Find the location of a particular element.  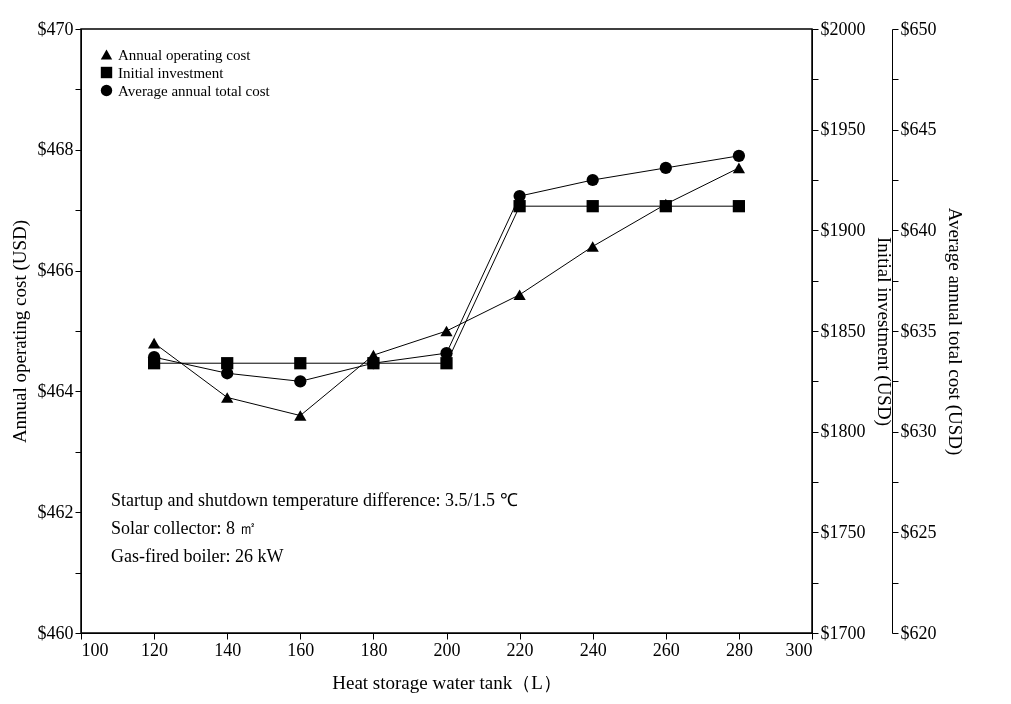

y-tick-label: $462 is located at coordinates (55, 511).